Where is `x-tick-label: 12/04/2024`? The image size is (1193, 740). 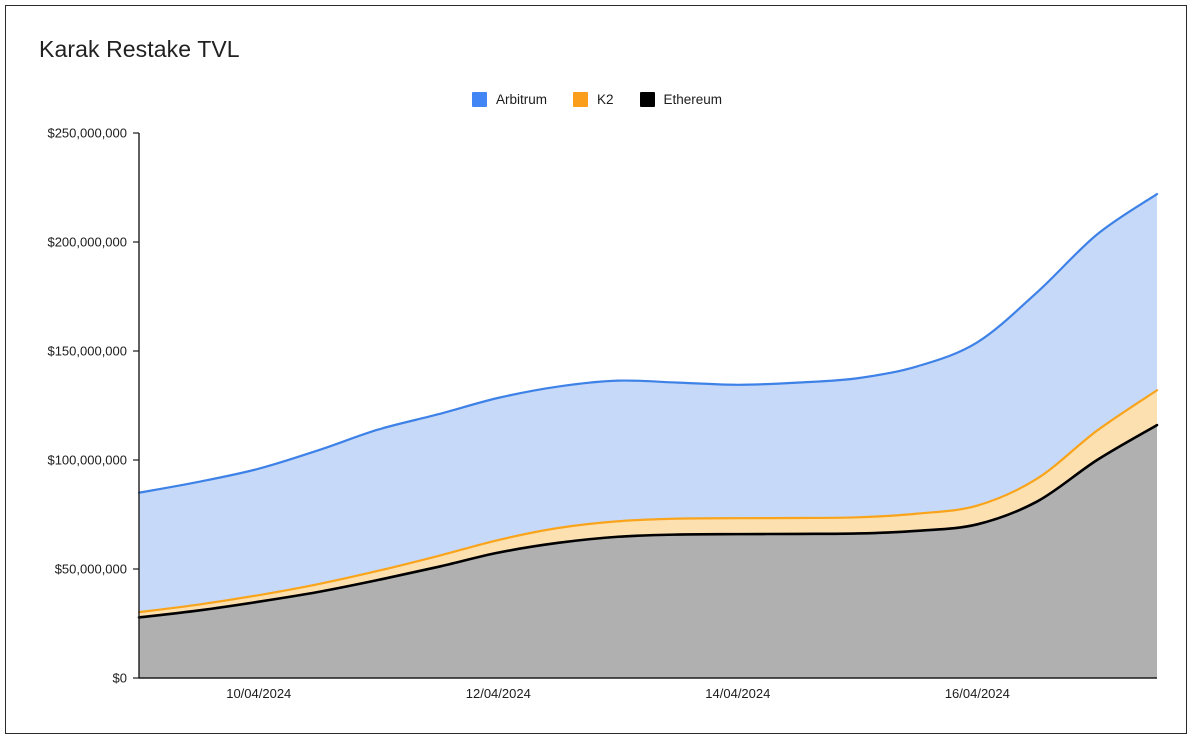
x-tick-label: 12/04/2024 is located at coordinates (498, 693).